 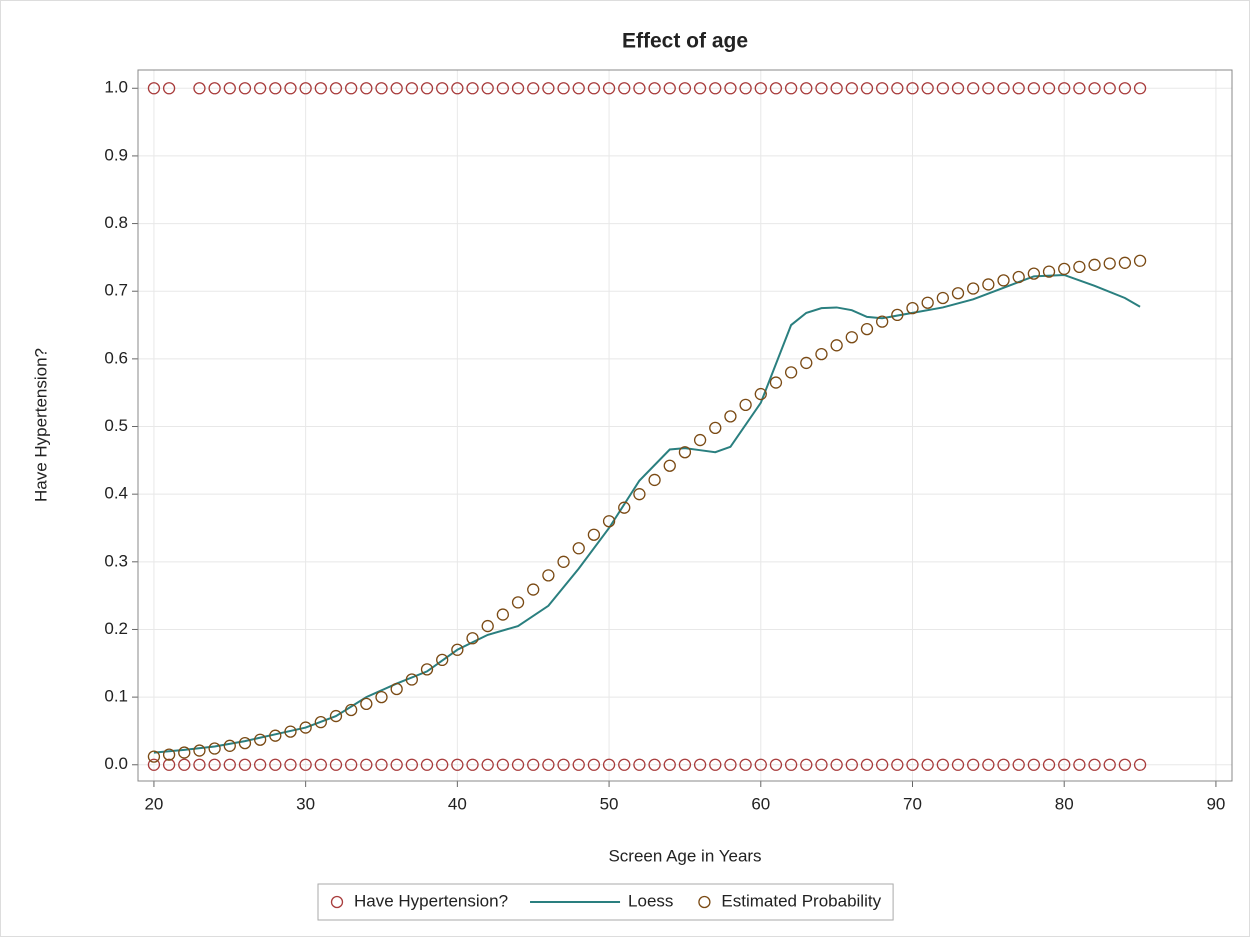 What do you see at coordinates (685, 41) in the screenshot?
I see `chart-title: Effect of age` at bounding box center [685, 41].